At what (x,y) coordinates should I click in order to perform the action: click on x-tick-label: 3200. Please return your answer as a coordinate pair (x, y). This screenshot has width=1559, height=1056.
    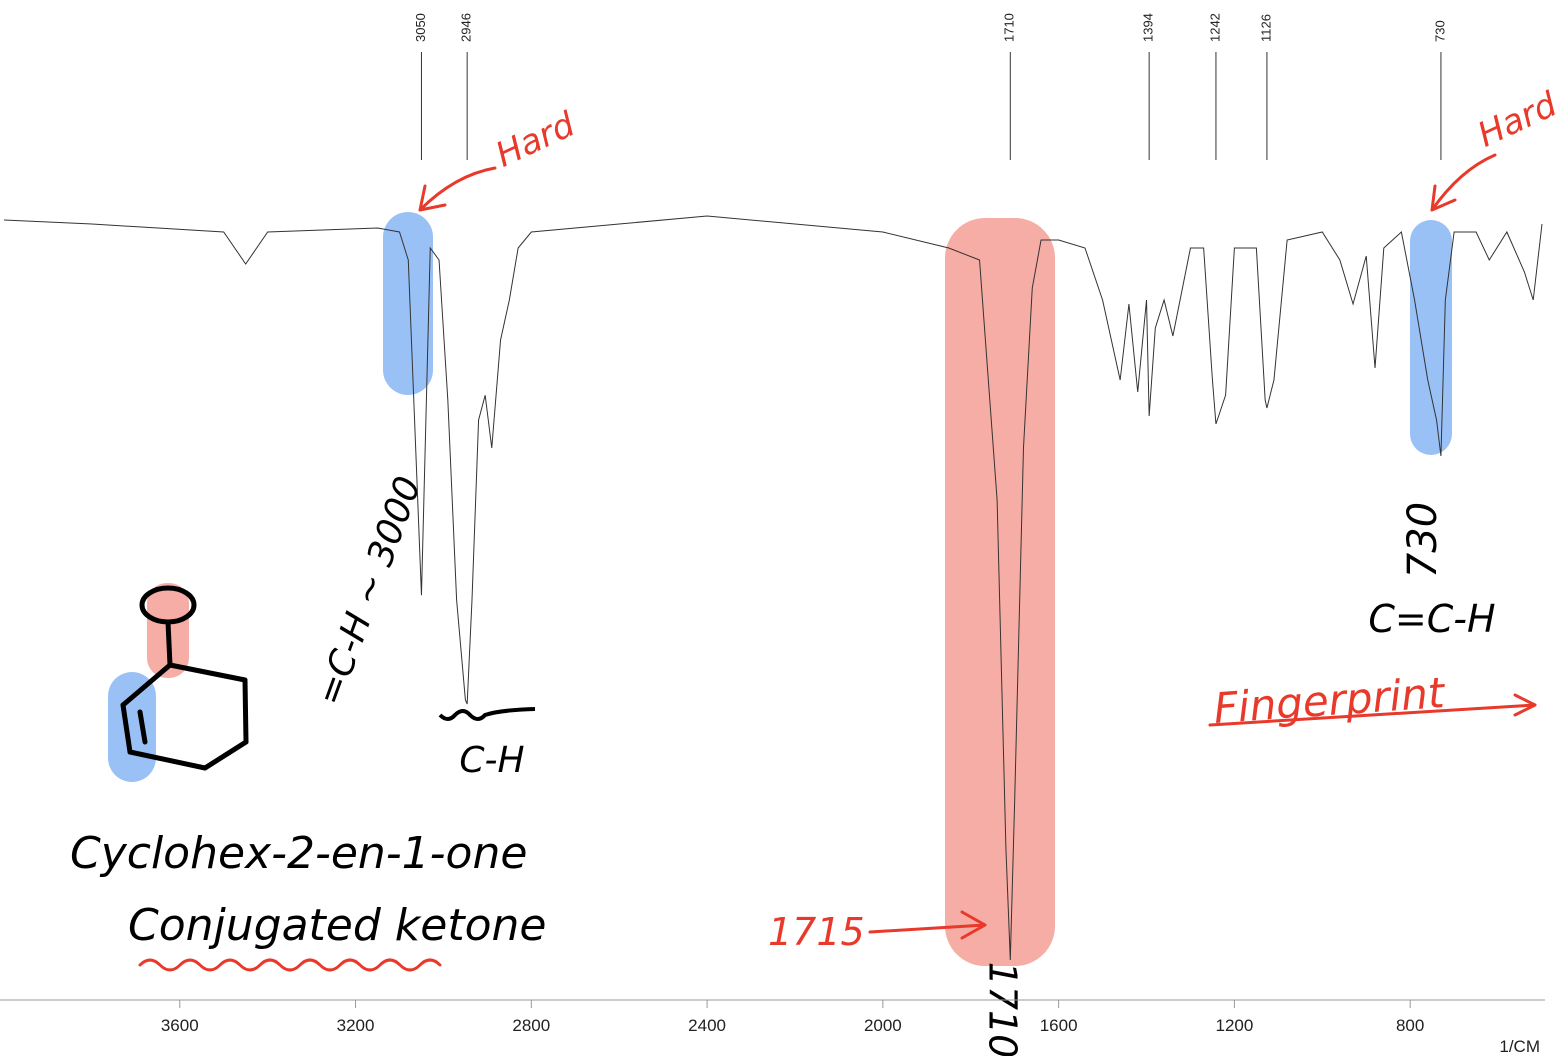
    Looking at the image, I should click on (356, 1025).